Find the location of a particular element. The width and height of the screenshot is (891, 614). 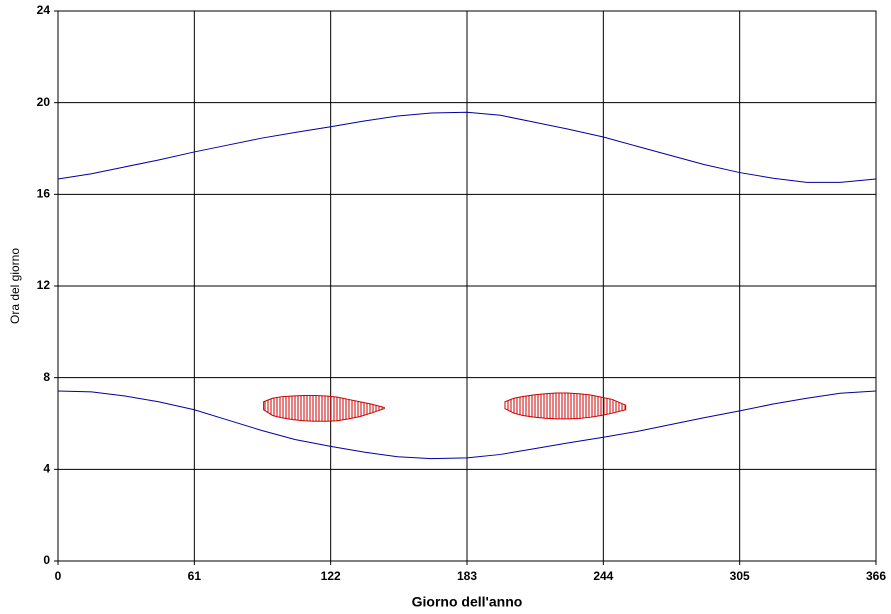

y-tick-label: 20 is located at coordinates (44, 102).